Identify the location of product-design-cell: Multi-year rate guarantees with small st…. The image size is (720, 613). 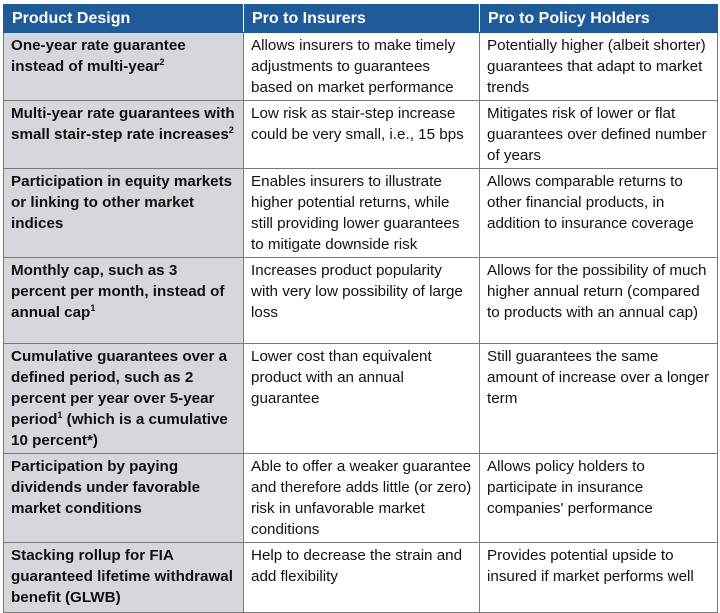
(123, 134).